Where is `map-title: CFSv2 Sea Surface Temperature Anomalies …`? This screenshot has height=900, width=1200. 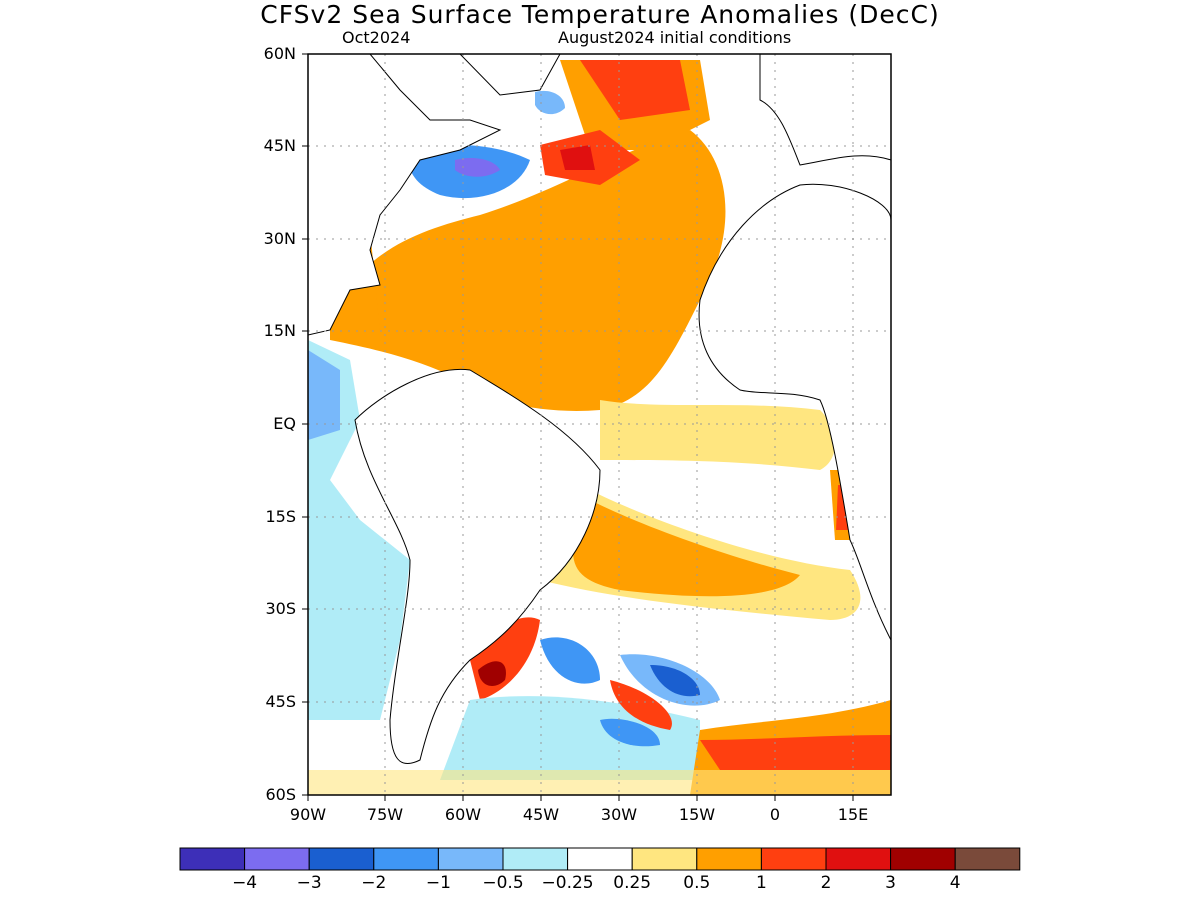
map-title: CFSv2 Sea Surface Temperature Anomalies … is located at coordinates (600, 14).